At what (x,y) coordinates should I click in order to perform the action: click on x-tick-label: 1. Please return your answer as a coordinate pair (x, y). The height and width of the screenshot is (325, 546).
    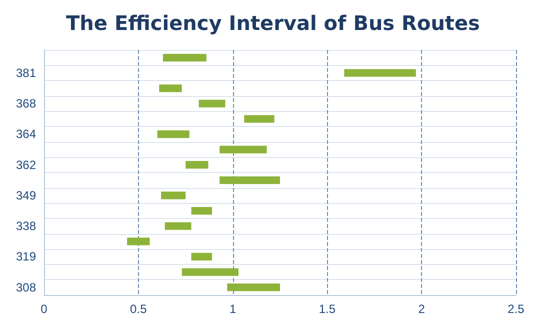
    Looking at the image, I should click on (232, 309).